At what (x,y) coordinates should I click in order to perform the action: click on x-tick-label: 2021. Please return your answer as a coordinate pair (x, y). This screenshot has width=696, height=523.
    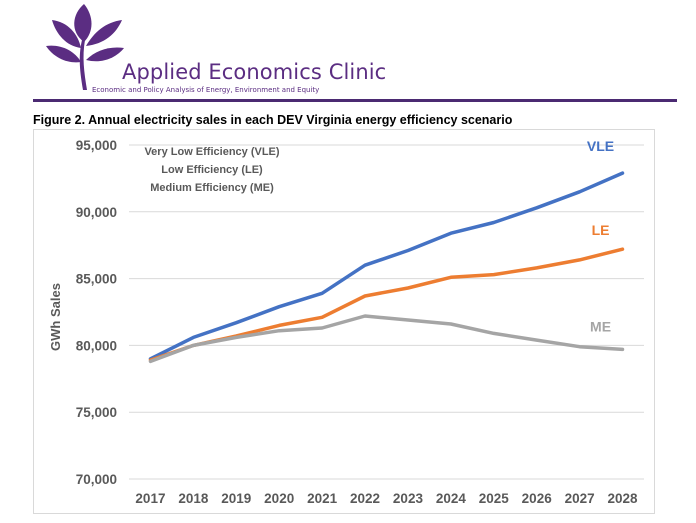
    Looking at the image, I should click on (322, 498).